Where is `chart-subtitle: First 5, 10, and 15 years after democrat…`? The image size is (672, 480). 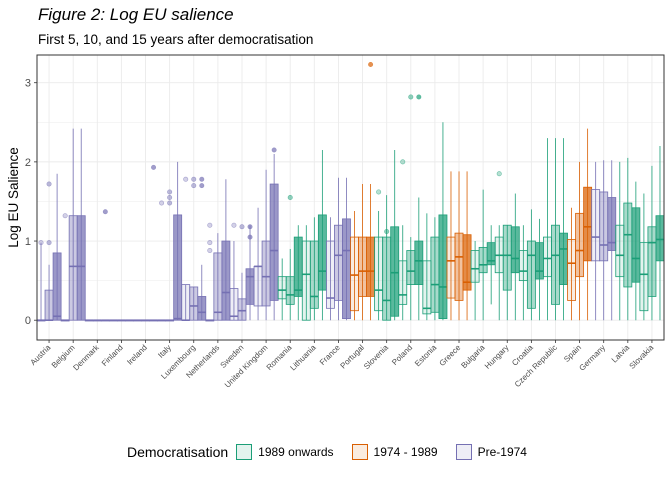 chart-subtitle: First 5, 10, and 15 years after democrat… is located at coordinates (176, 39).